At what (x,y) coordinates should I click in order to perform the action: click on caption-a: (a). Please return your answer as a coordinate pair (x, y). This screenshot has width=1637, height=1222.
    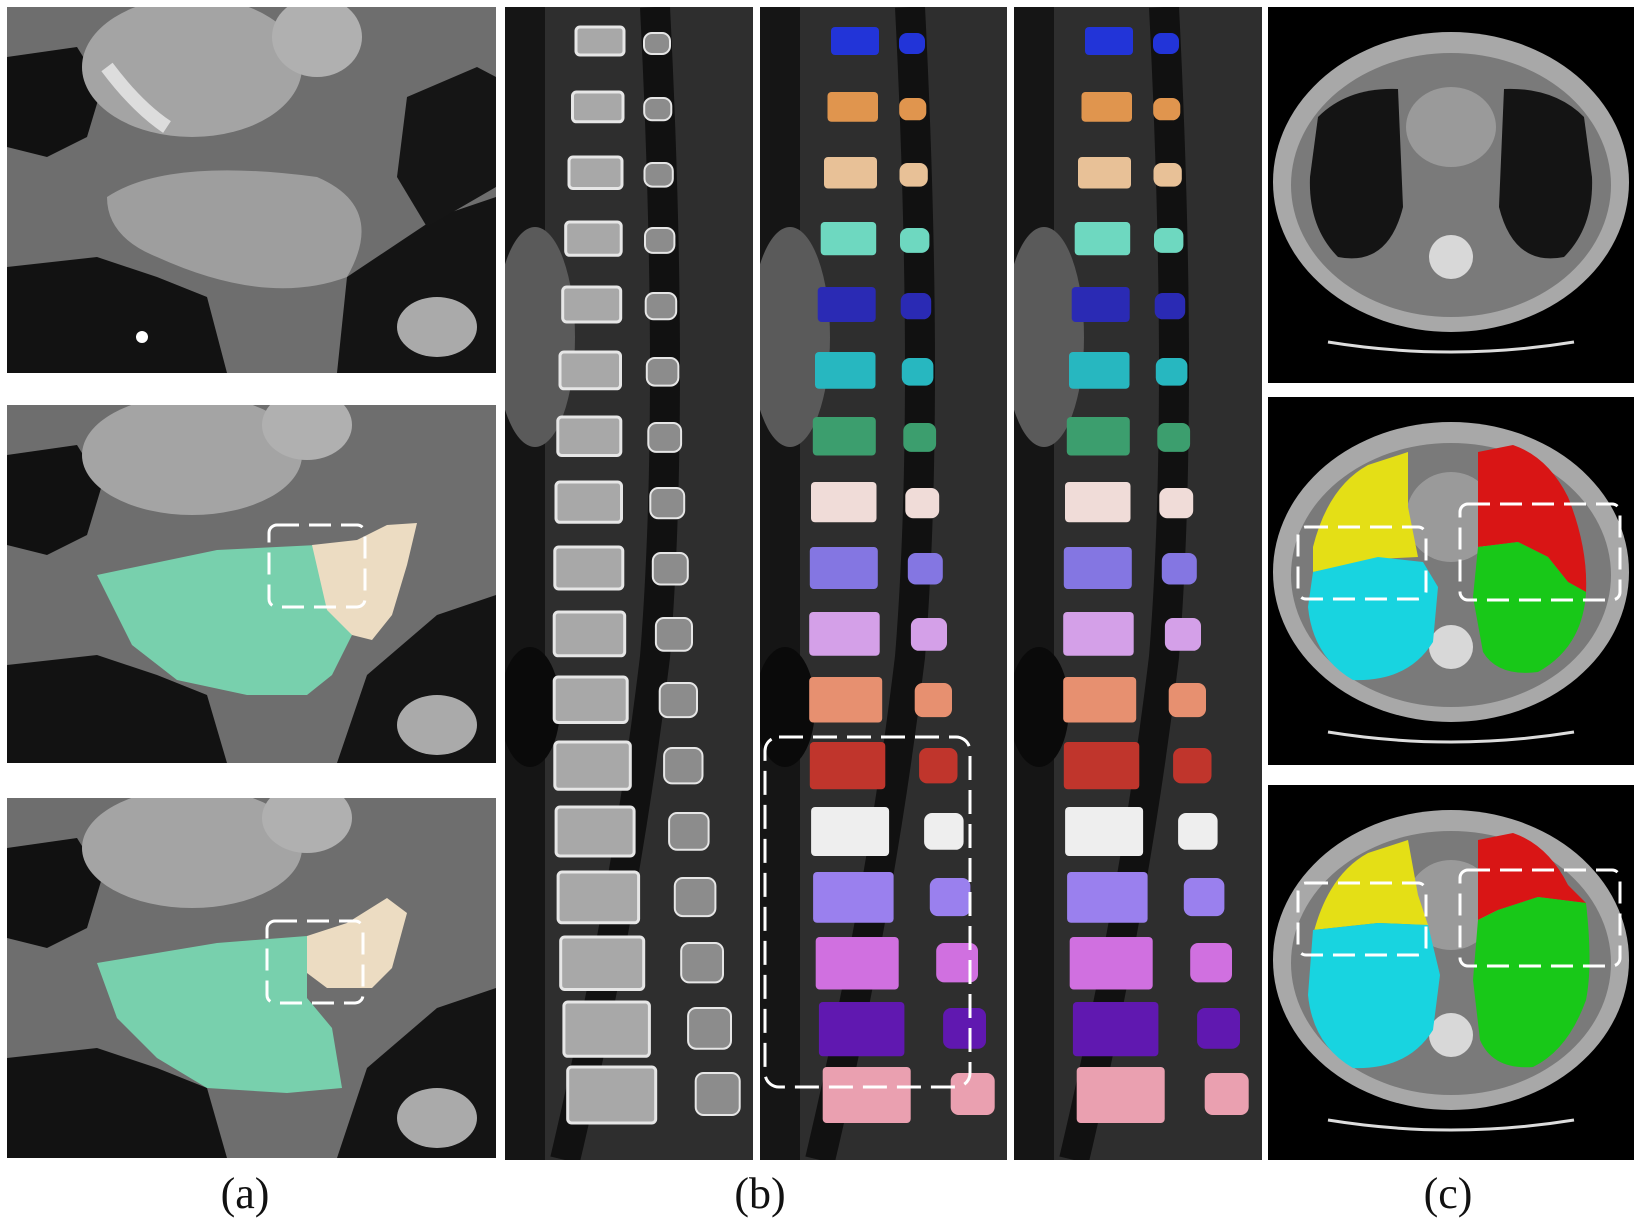
    Looking at the image, I should click on (245, 1193).